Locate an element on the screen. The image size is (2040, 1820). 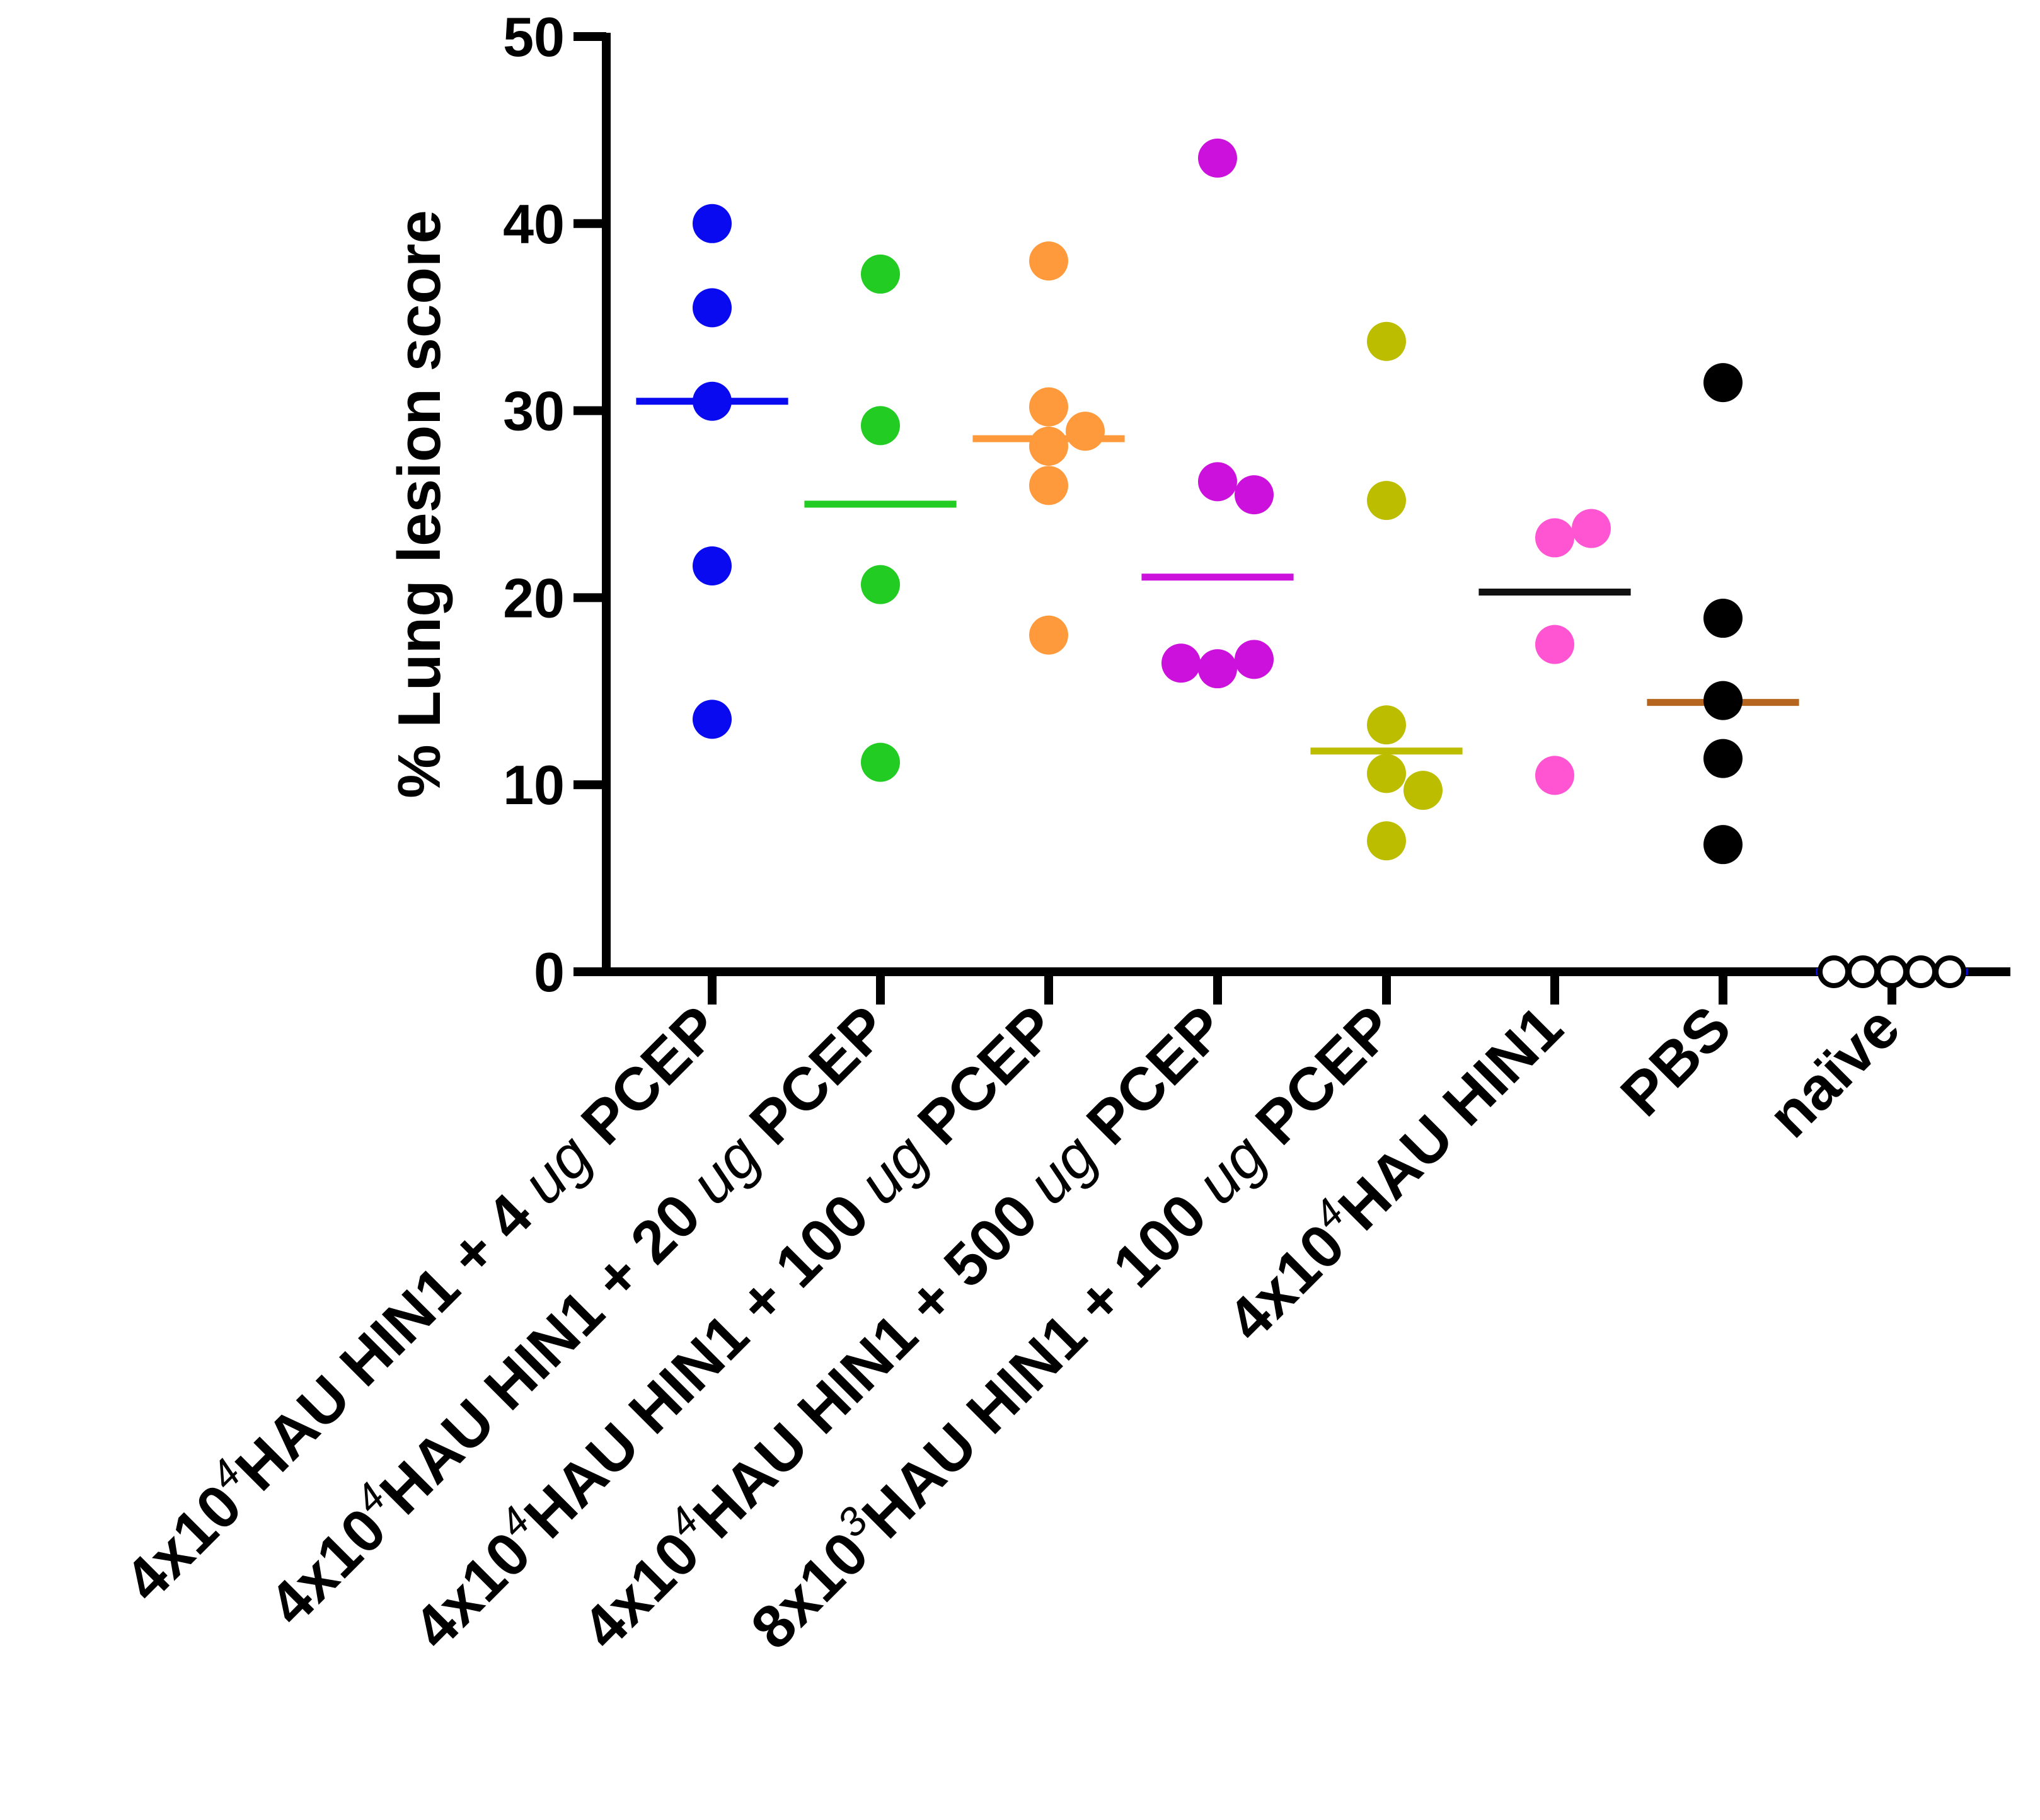
y-tick-label: 50 is located at coordinates (534, 37).